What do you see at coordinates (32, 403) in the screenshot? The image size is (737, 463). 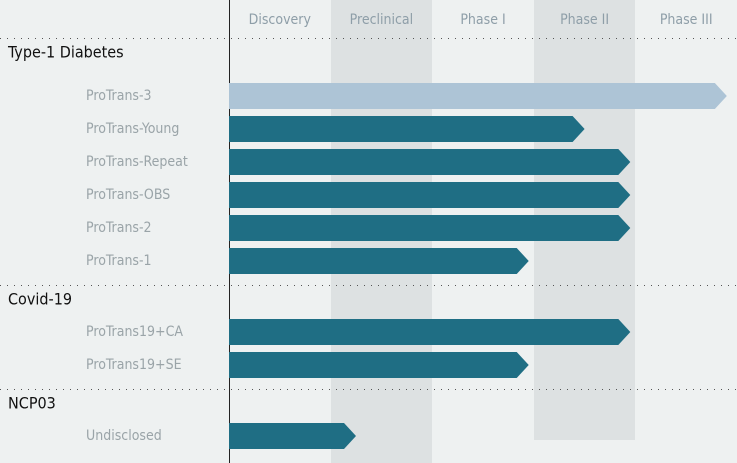 I see `group-label: NCP03` at bounding box center [32, 403].